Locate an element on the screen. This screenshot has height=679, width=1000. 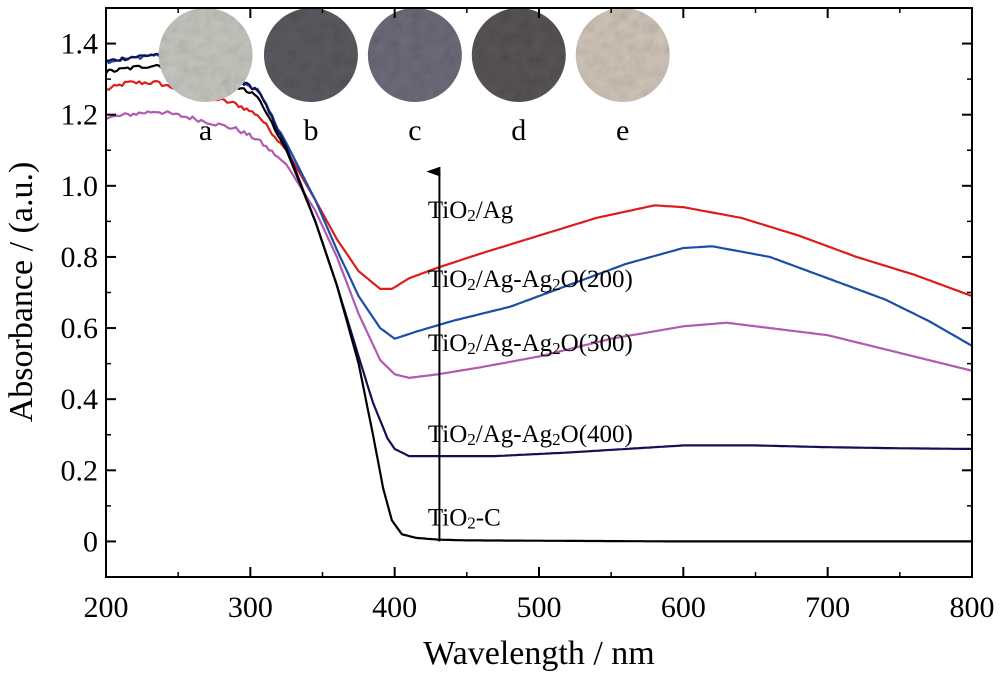
series-annotation-1: TiO2/Ag-Ag2O(200) is located at coordinates (530, 280).